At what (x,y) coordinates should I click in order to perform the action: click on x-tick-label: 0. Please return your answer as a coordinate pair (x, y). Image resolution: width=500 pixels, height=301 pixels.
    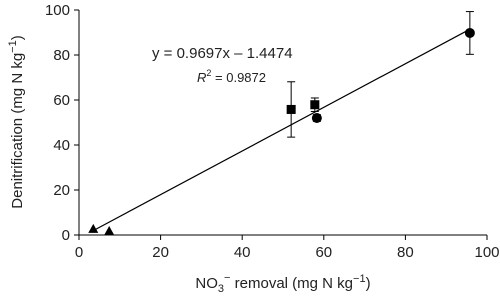
    Looking at the image, I should click on (79, 252).